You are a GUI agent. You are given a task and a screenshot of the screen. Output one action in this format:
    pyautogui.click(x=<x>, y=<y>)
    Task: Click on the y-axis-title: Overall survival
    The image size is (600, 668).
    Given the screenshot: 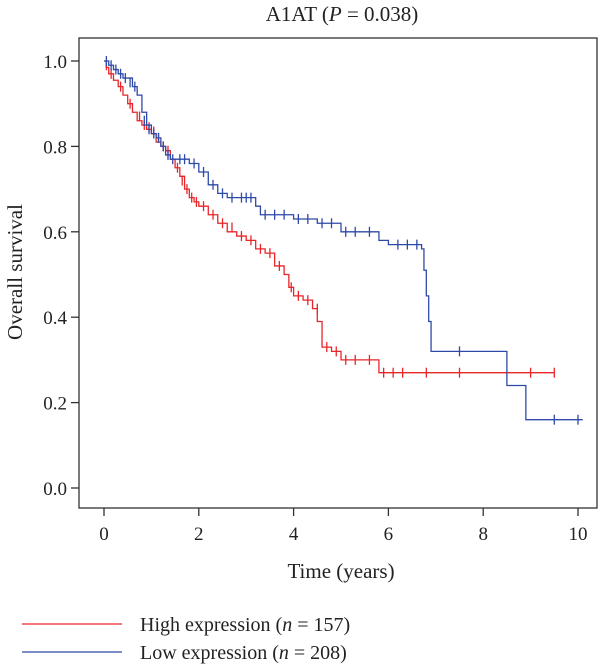 What is the action you would take?
    pyautogui.click(x=15, y=272)
    